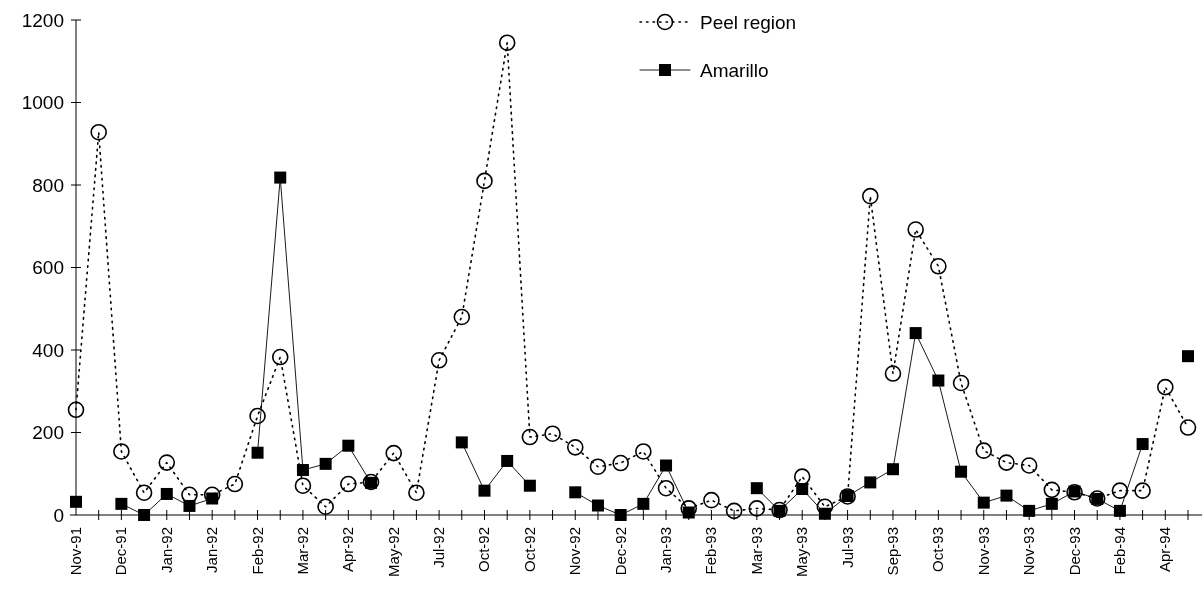 The height and width of the screenshot is (600, 1202). I want to click on x-tick-label: Apr-94, so click(1165, 550).